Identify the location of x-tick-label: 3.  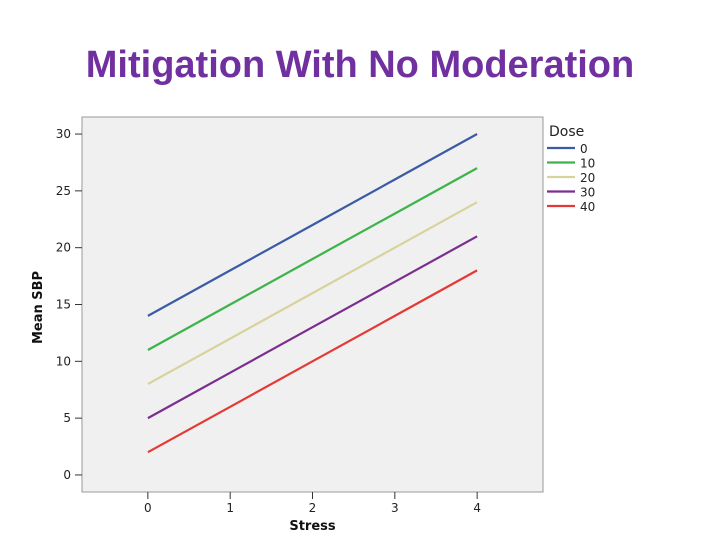
(395, 508).